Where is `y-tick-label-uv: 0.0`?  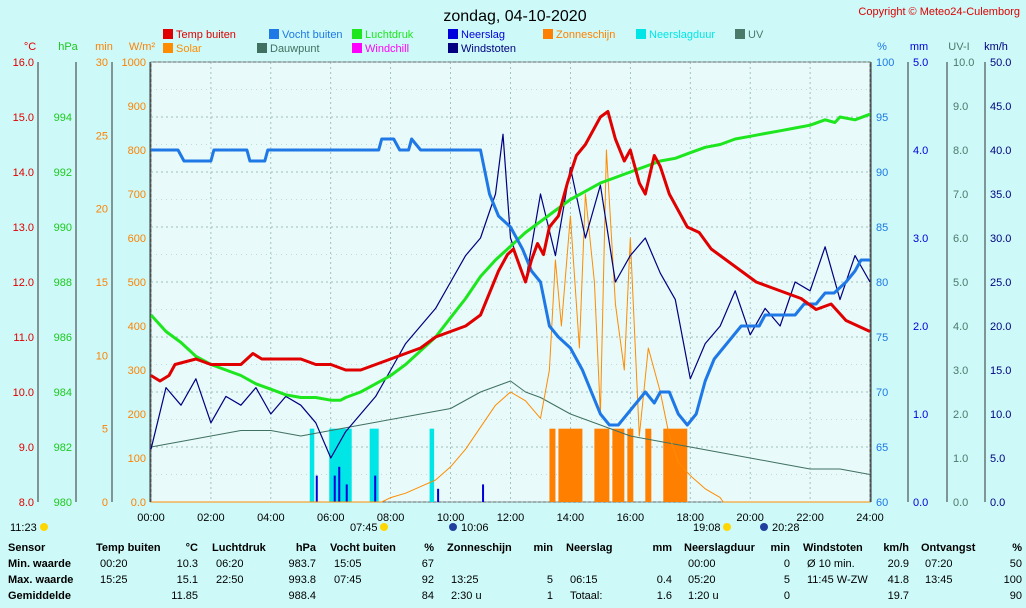 y-tick-label-uv: 0.0 is located at coordinates (960, 503).